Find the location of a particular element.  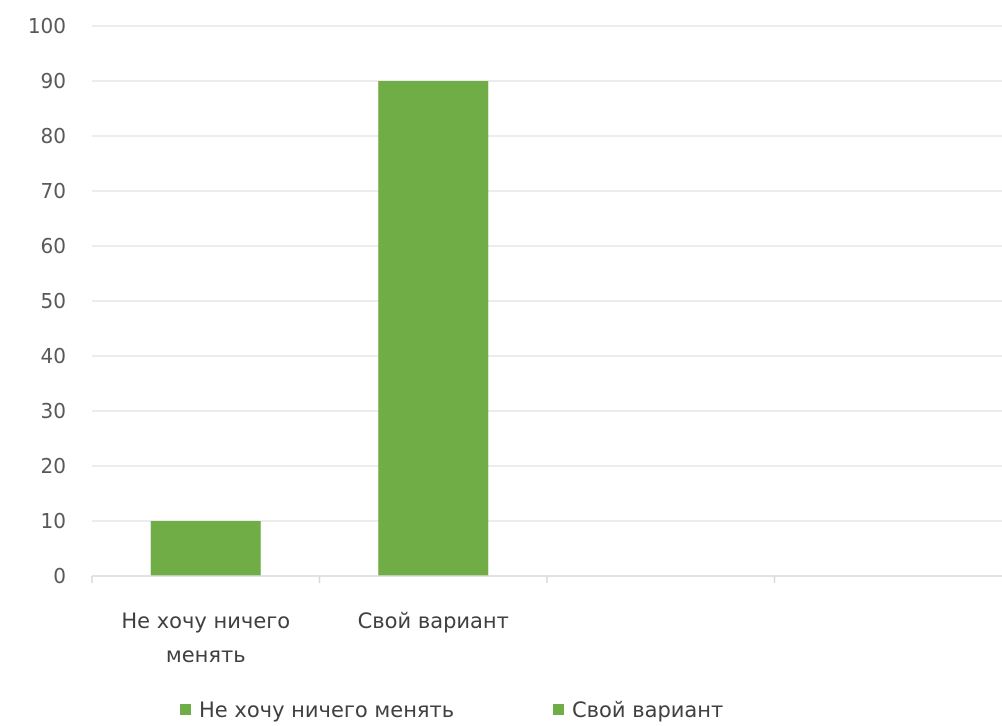

y-tick-label: 90 is located at coordinates (53, 81).